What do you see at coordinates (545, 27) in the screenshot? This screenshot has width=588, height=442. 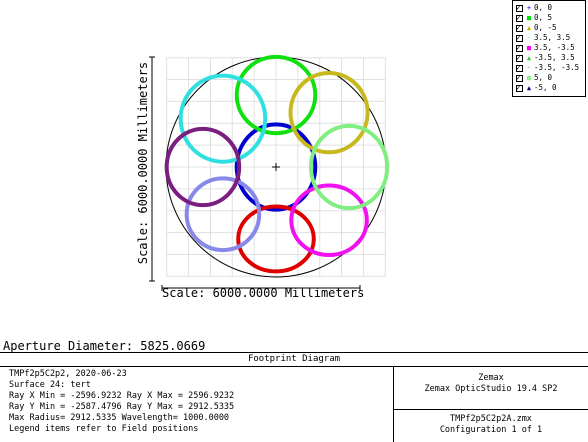 I see `legend-label: 0, -5` at bounding box center [545, 27].